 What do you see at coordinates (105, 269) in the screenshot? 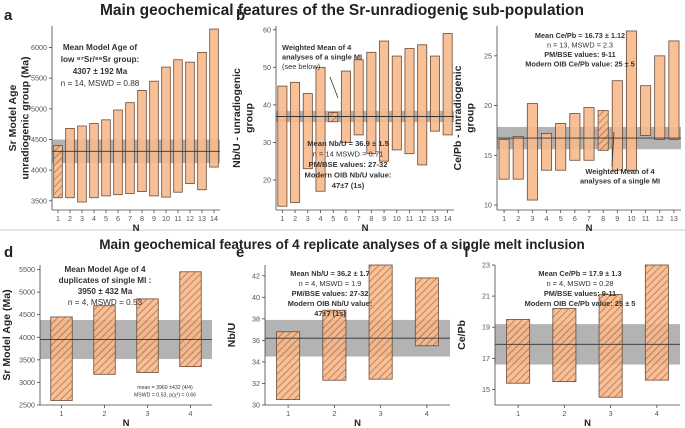
I see `annotation-line: Mean Model Age of 4` at bounding box center [105, 269].